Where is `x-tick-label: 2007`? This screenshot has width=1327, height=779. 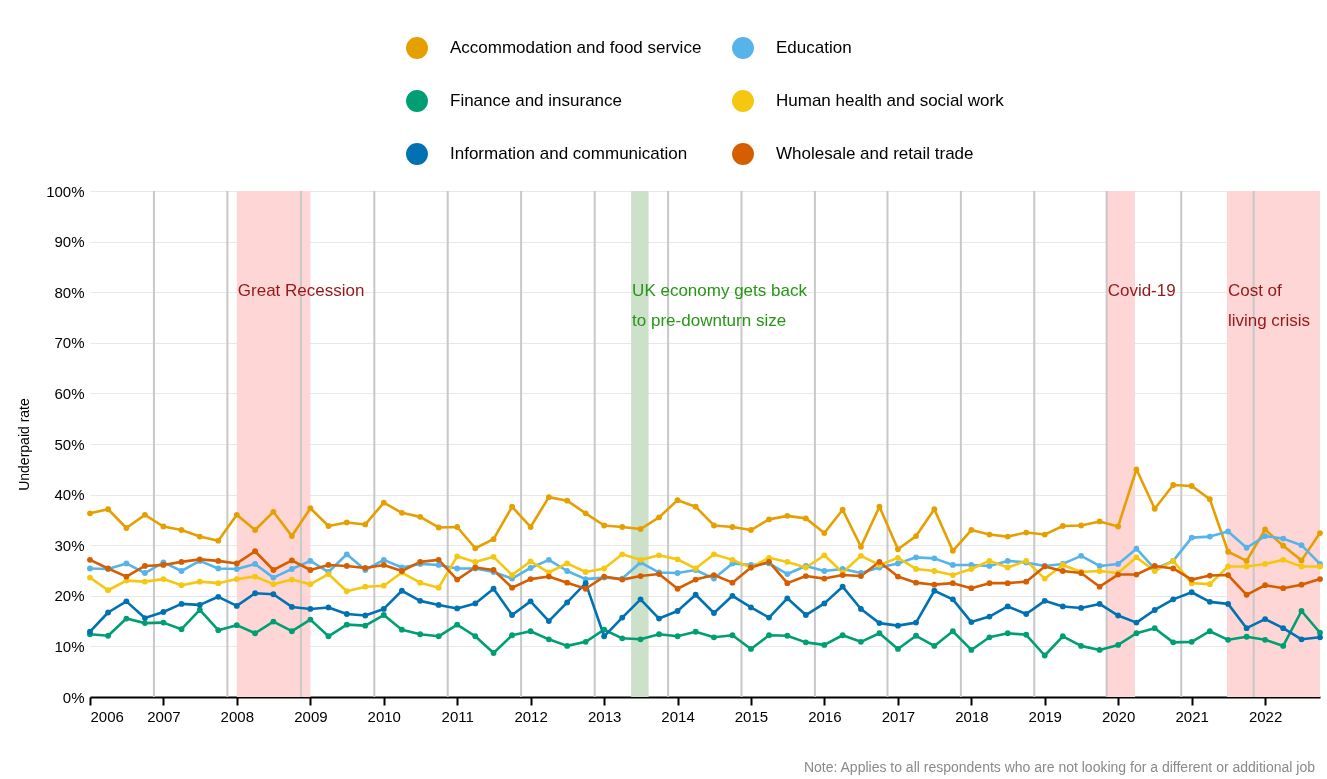
x-tick-label: 2007 is located at coordinates (164, 716).